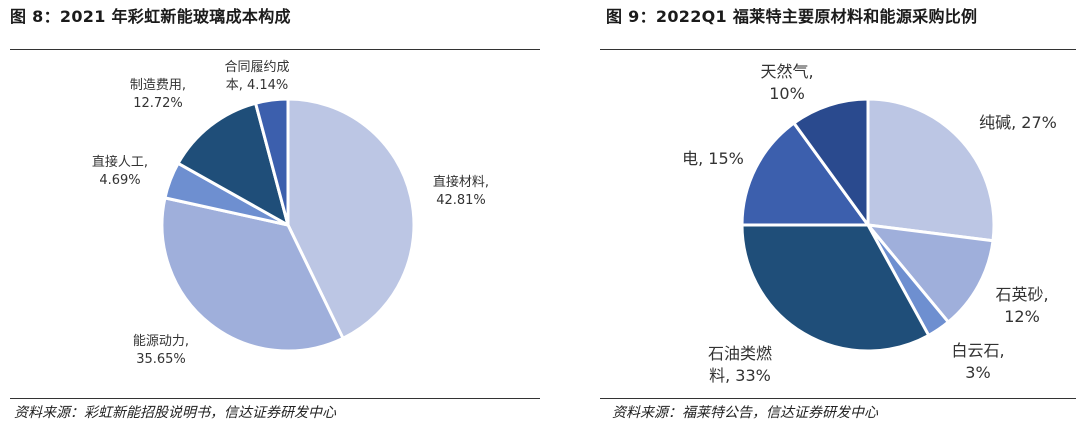 This screenshot has height=428, width=1080. I want to click on slice-label: 合同履约成本, 4.14%, so click(256, 76).